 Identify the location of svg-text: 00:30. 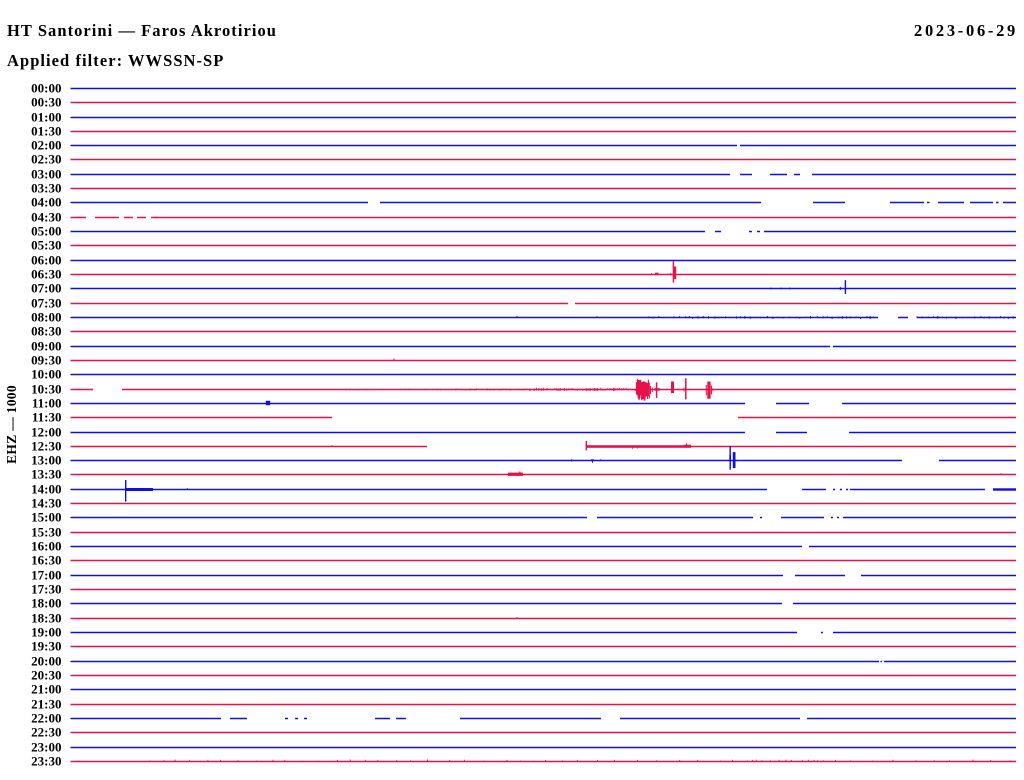
(46, 101).